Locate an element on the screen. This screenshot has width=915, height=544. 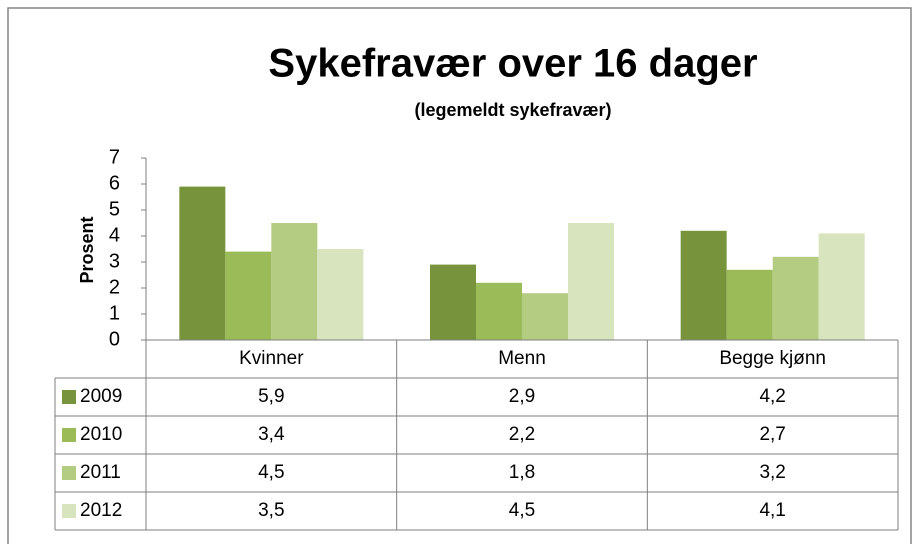
x-tick-label: Menn is located at coordinates (522, 358).